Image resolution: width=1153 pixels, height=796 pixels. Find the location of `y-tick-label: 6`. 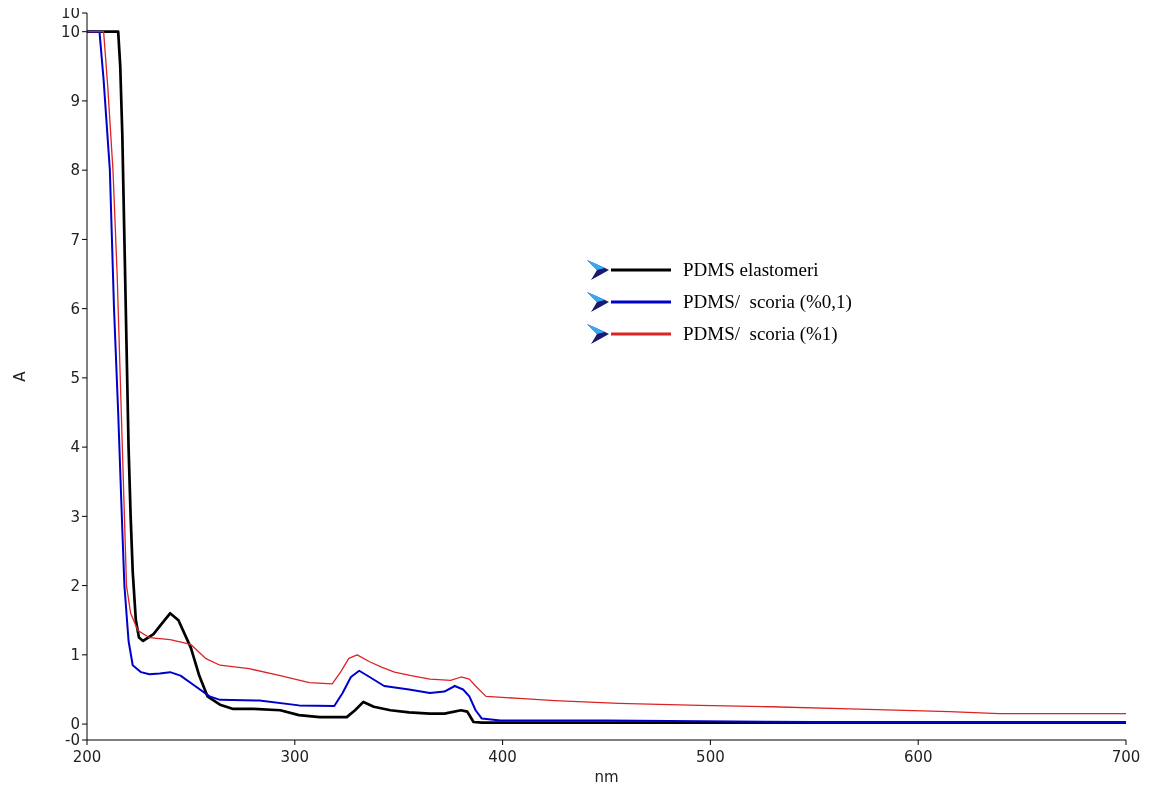

y-tick-label: 6 is located at coordinates (75, 308).